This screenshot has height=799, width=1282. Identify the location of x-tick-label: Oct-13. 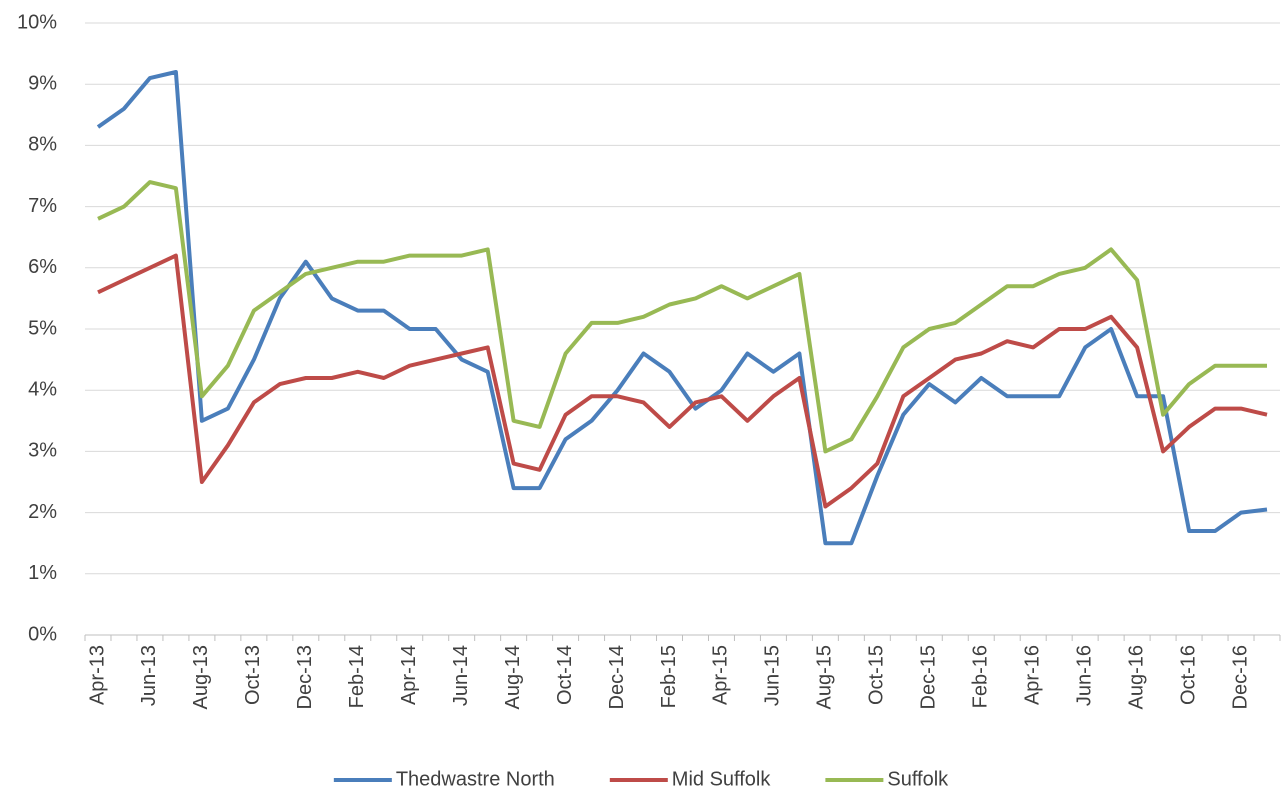
(253, 675).